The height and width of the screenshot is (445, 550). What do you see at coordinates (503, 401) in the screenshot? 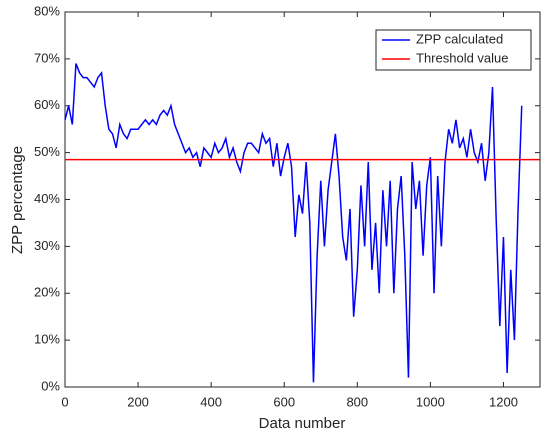
I see `x-tick-label: 1200` at bounding box center [503, 401].